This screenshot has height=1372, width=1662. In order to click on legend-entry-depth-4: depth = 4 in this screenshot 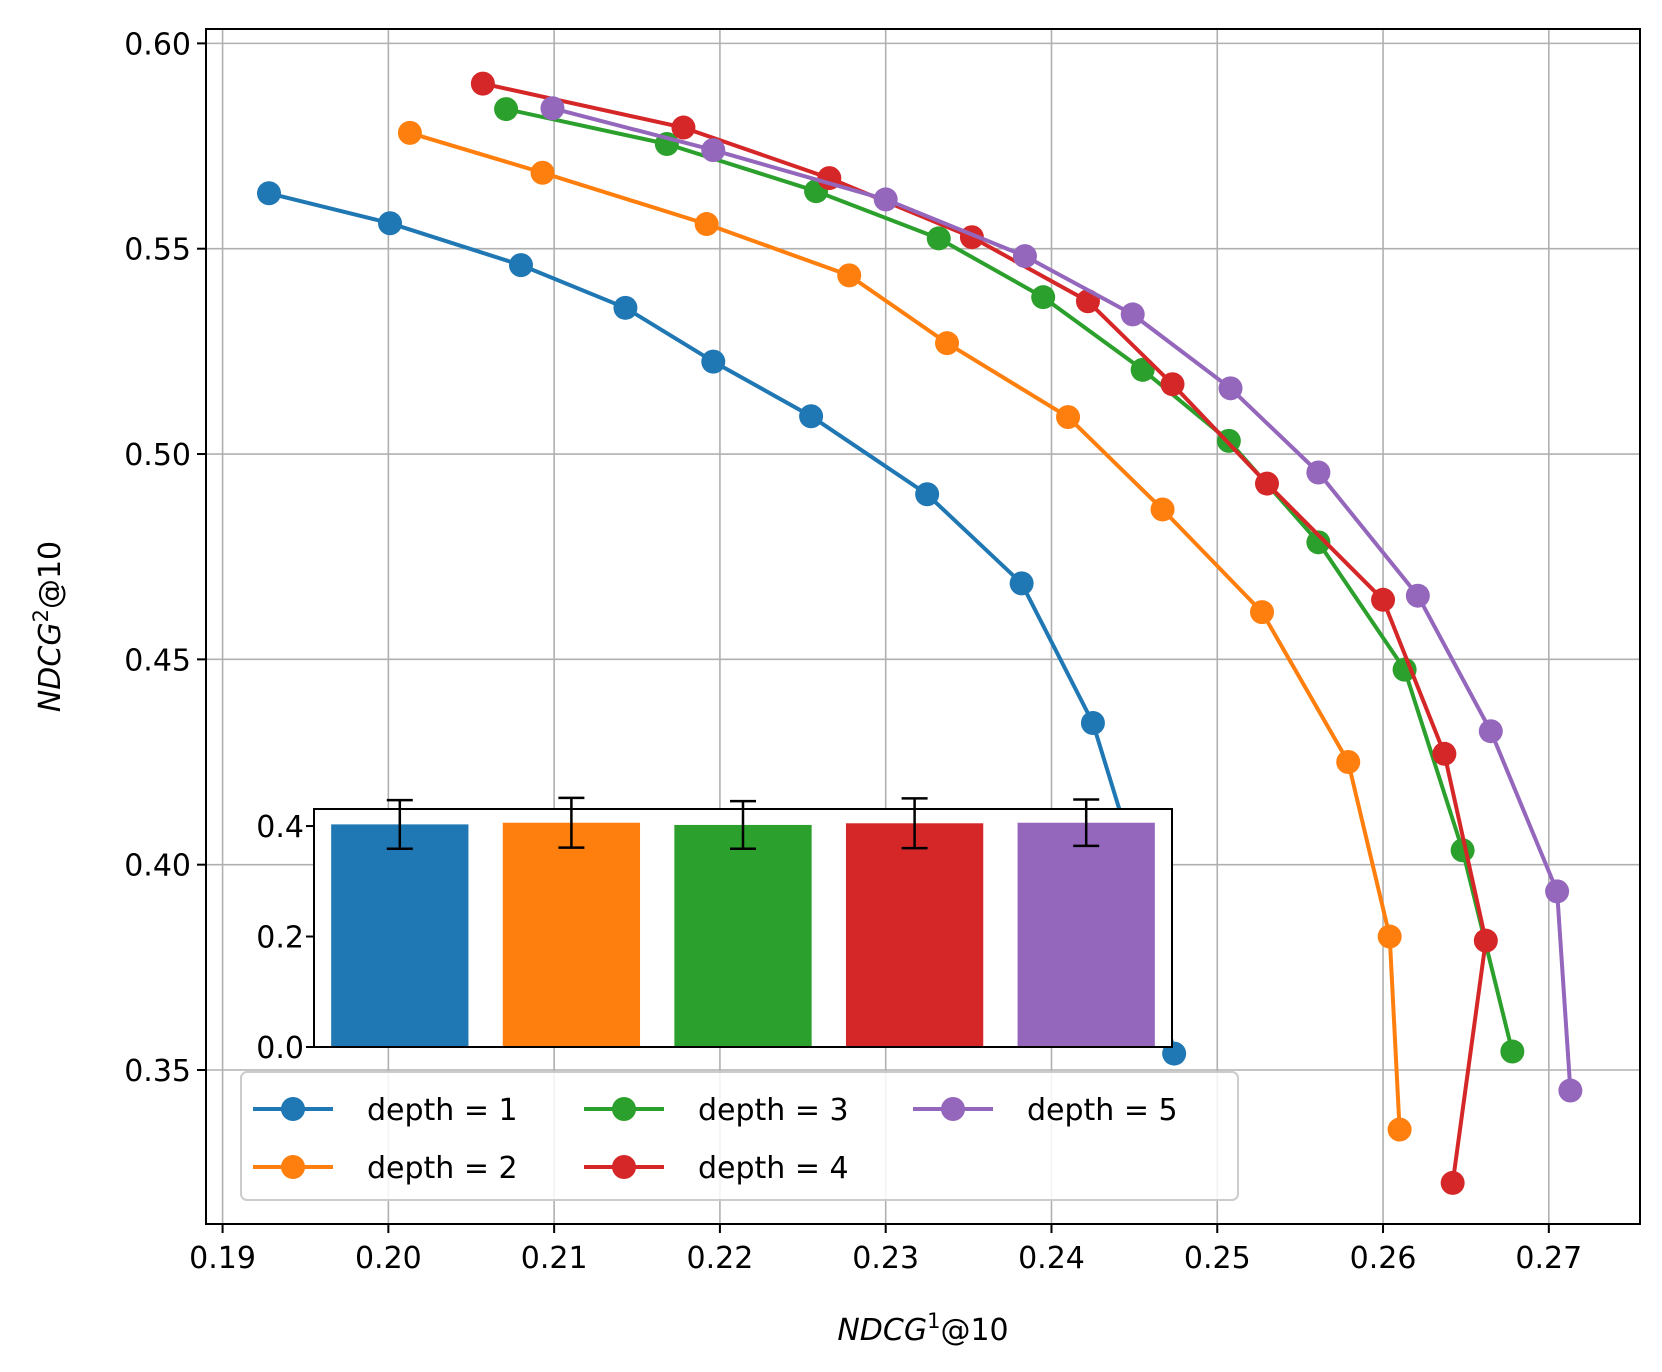, I will do `click(716, 1168)`.